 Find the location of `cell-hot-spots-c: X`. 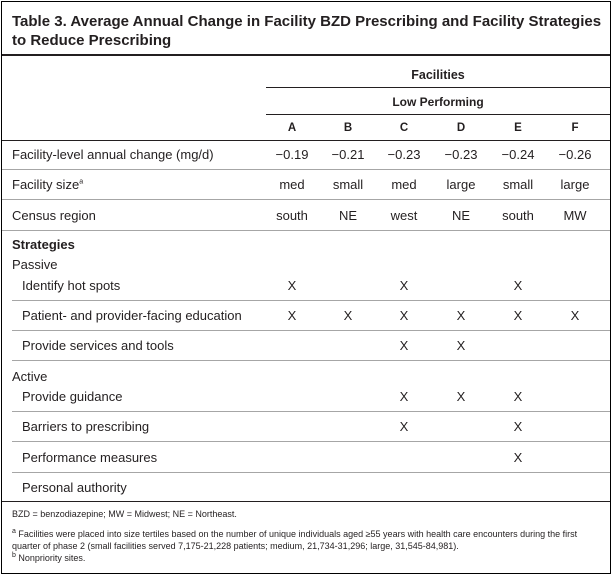

cell-hot-spots-c: X is located at coordinates (404, 285).